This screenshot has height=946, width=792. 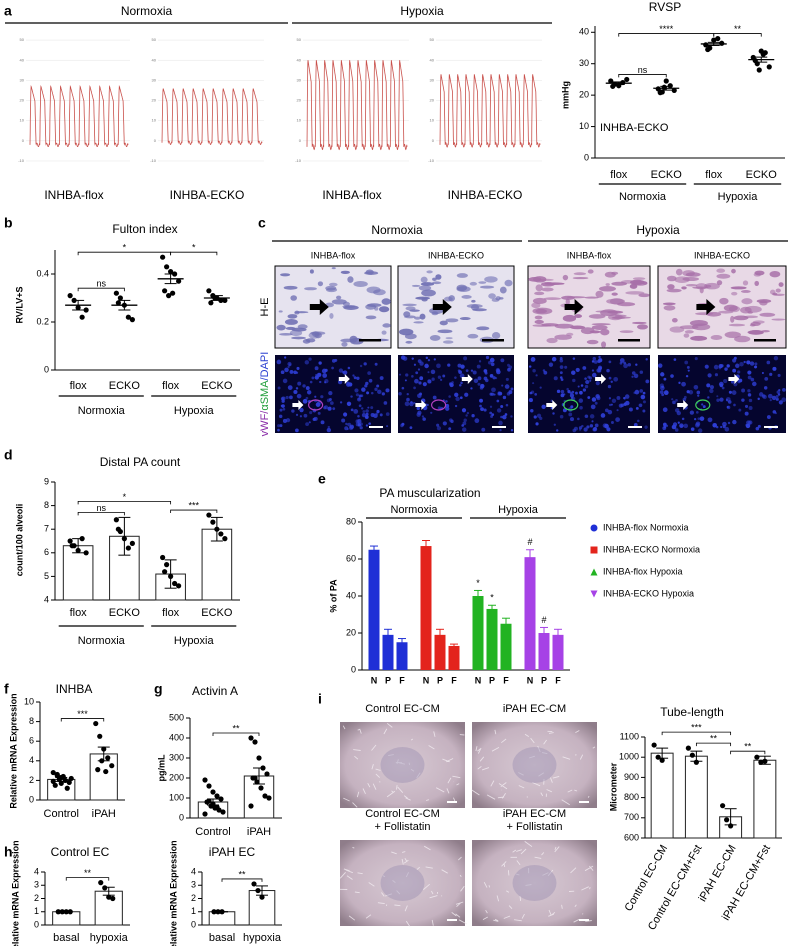 What do you see at coordinates (102, 411) in the screenshot?
I see `group-label: Normoxia` at bounding box center [102, 411].